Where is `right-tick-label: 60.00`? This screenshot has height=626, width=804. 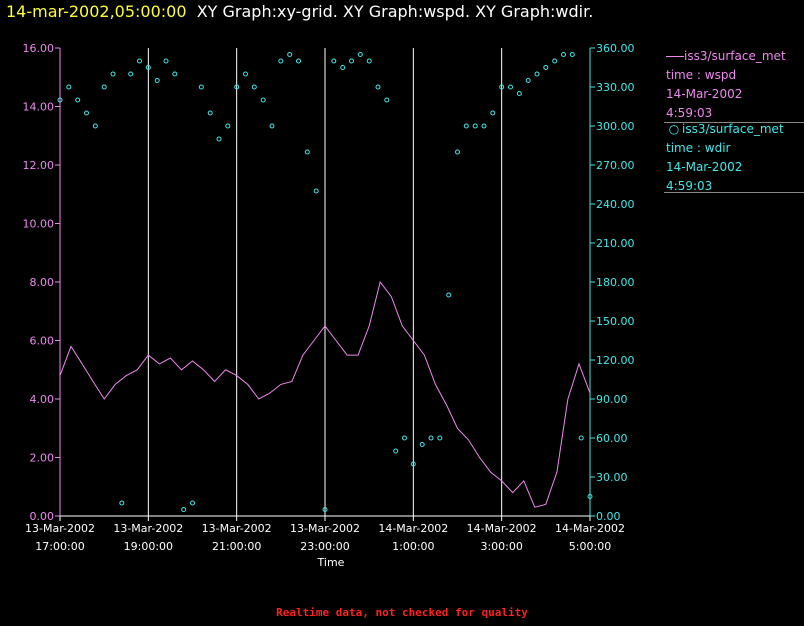
right-tick-label: 60.00 is located at coordinates (612, 438).